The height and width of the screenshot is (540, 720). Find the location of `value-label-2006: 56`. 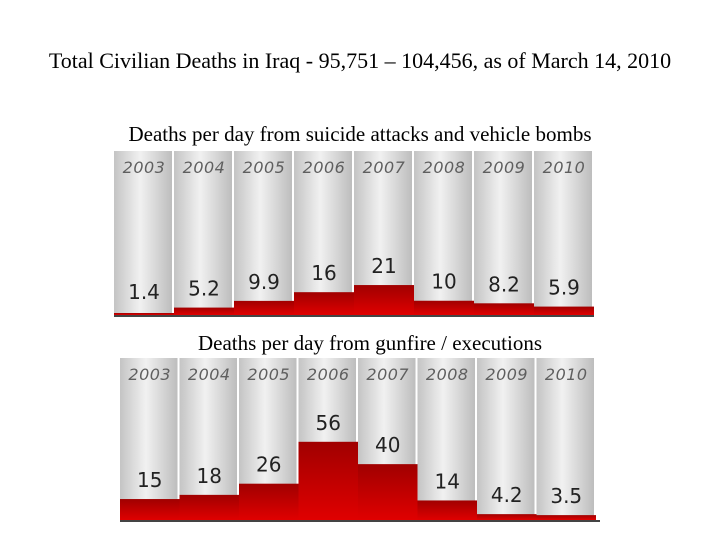

value-label-2006: 56 is located at coordinates (328, 423).